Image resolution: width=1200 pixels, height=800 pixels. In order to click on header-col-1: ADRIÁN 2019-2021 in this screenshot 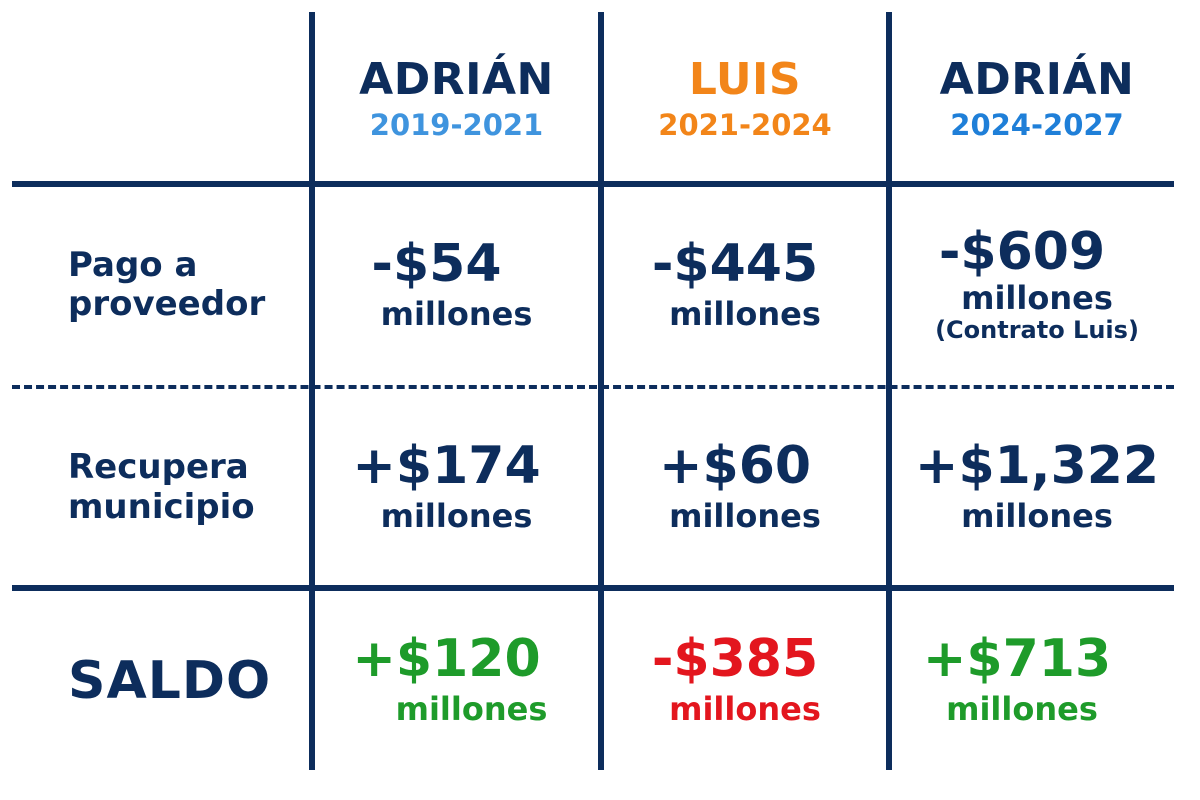, I will do `click(456, 100)`.